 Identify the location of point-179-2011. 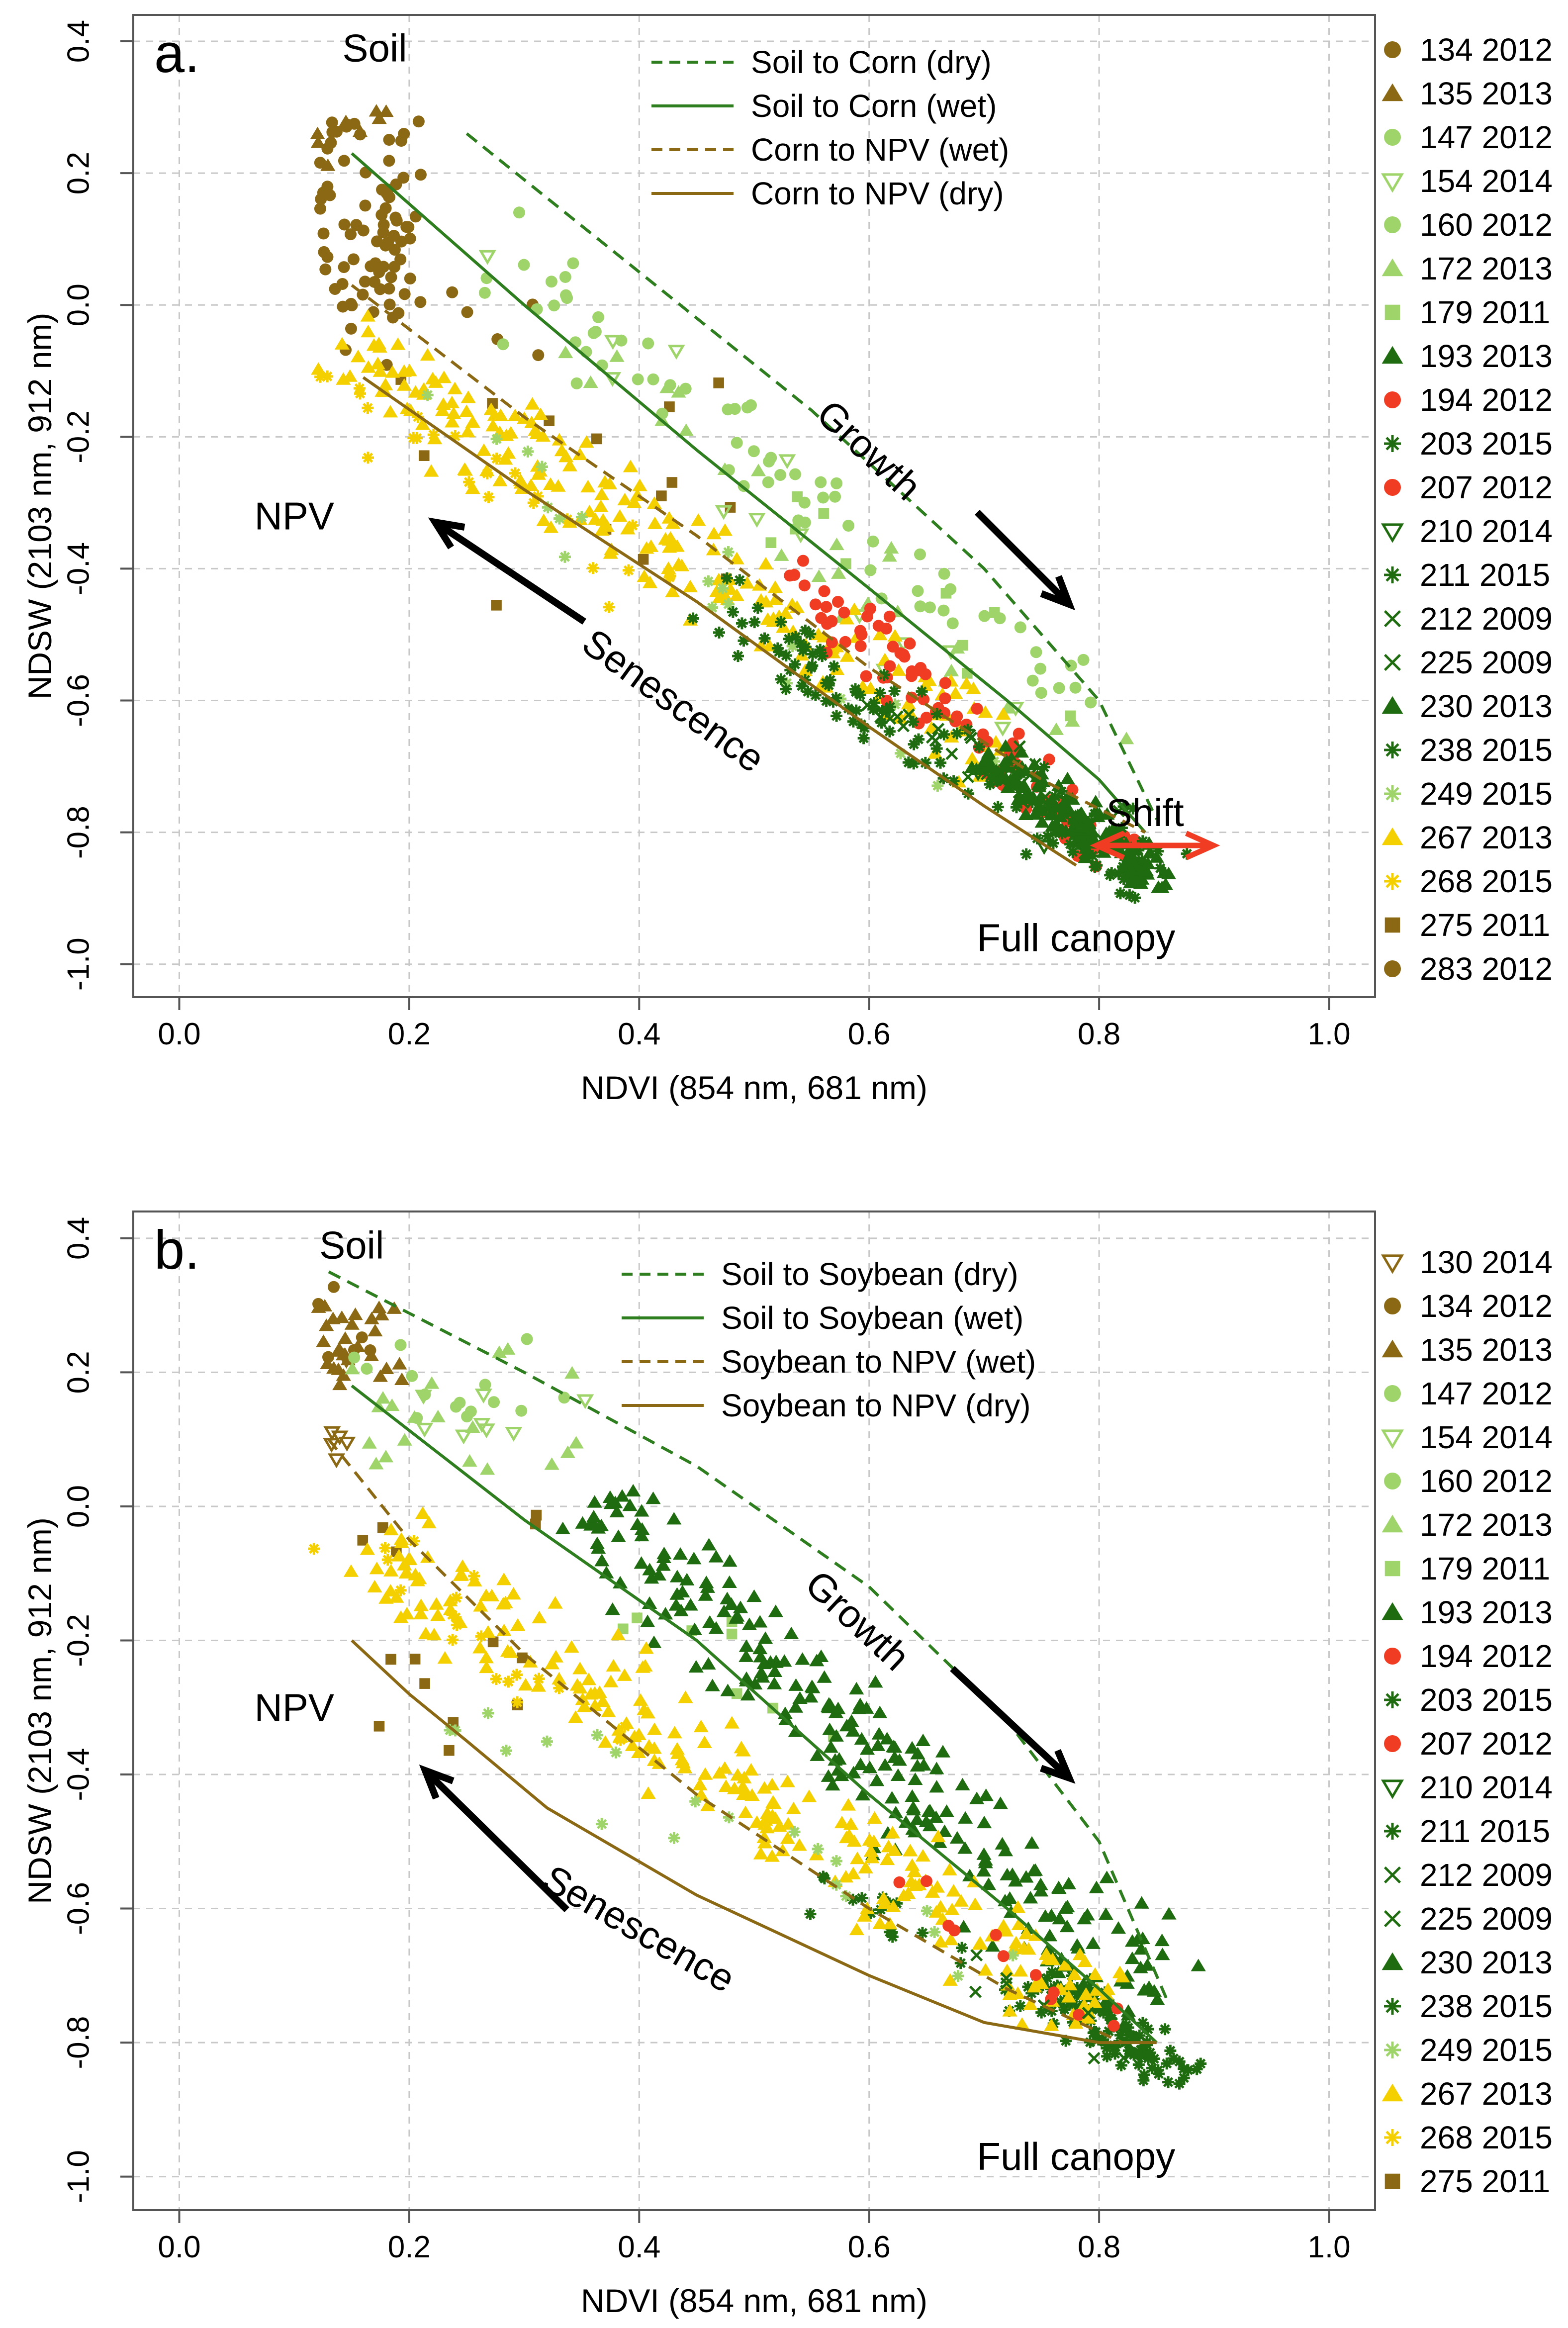
(798, 496).